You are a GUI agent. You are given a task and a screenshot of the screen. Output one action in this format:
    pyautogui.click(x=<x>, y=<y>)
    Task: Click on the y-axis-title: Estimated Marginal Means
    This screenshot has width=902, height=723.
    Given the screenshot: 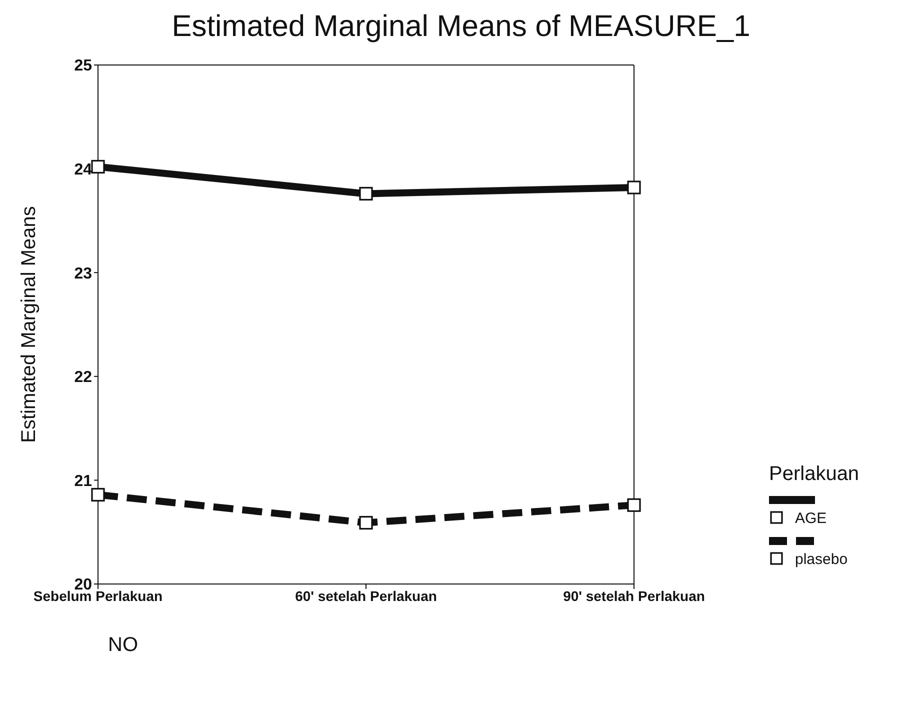 What is the action you would take?
    pyautogui.click(x=29, y=324)
    